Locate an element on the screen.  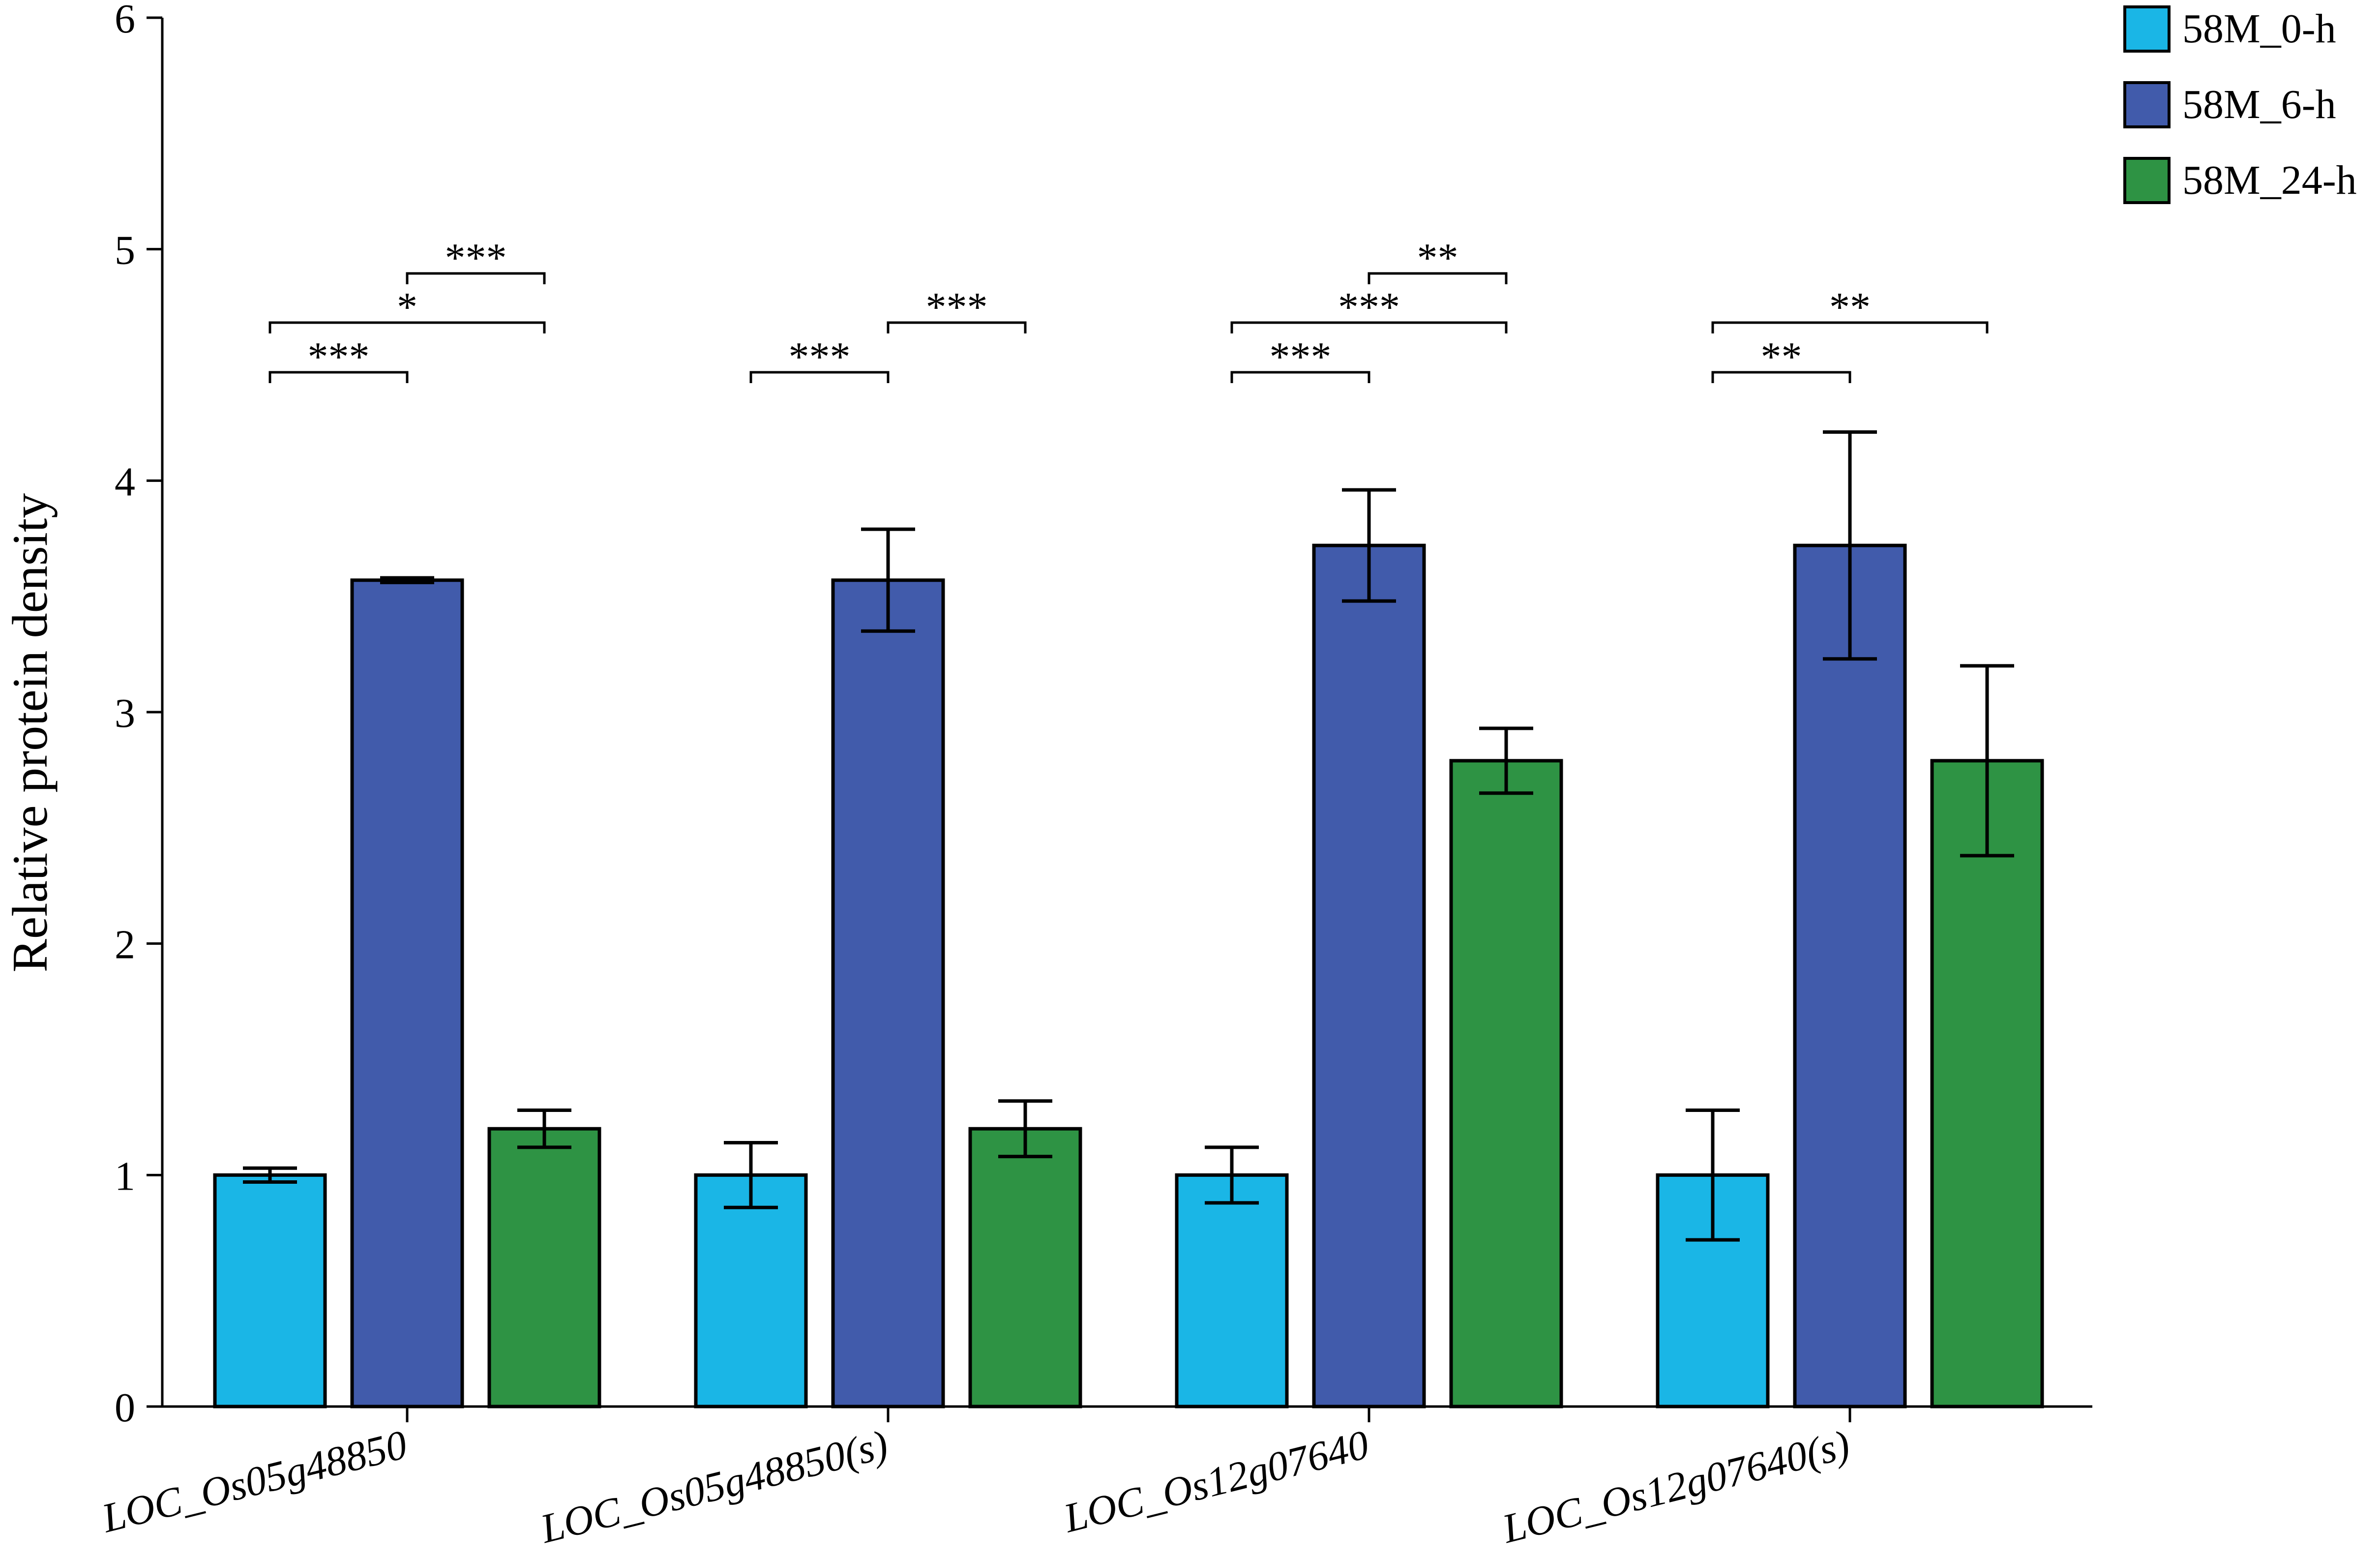
y-tick-label: 1 is located at coordinates (125, 1176).